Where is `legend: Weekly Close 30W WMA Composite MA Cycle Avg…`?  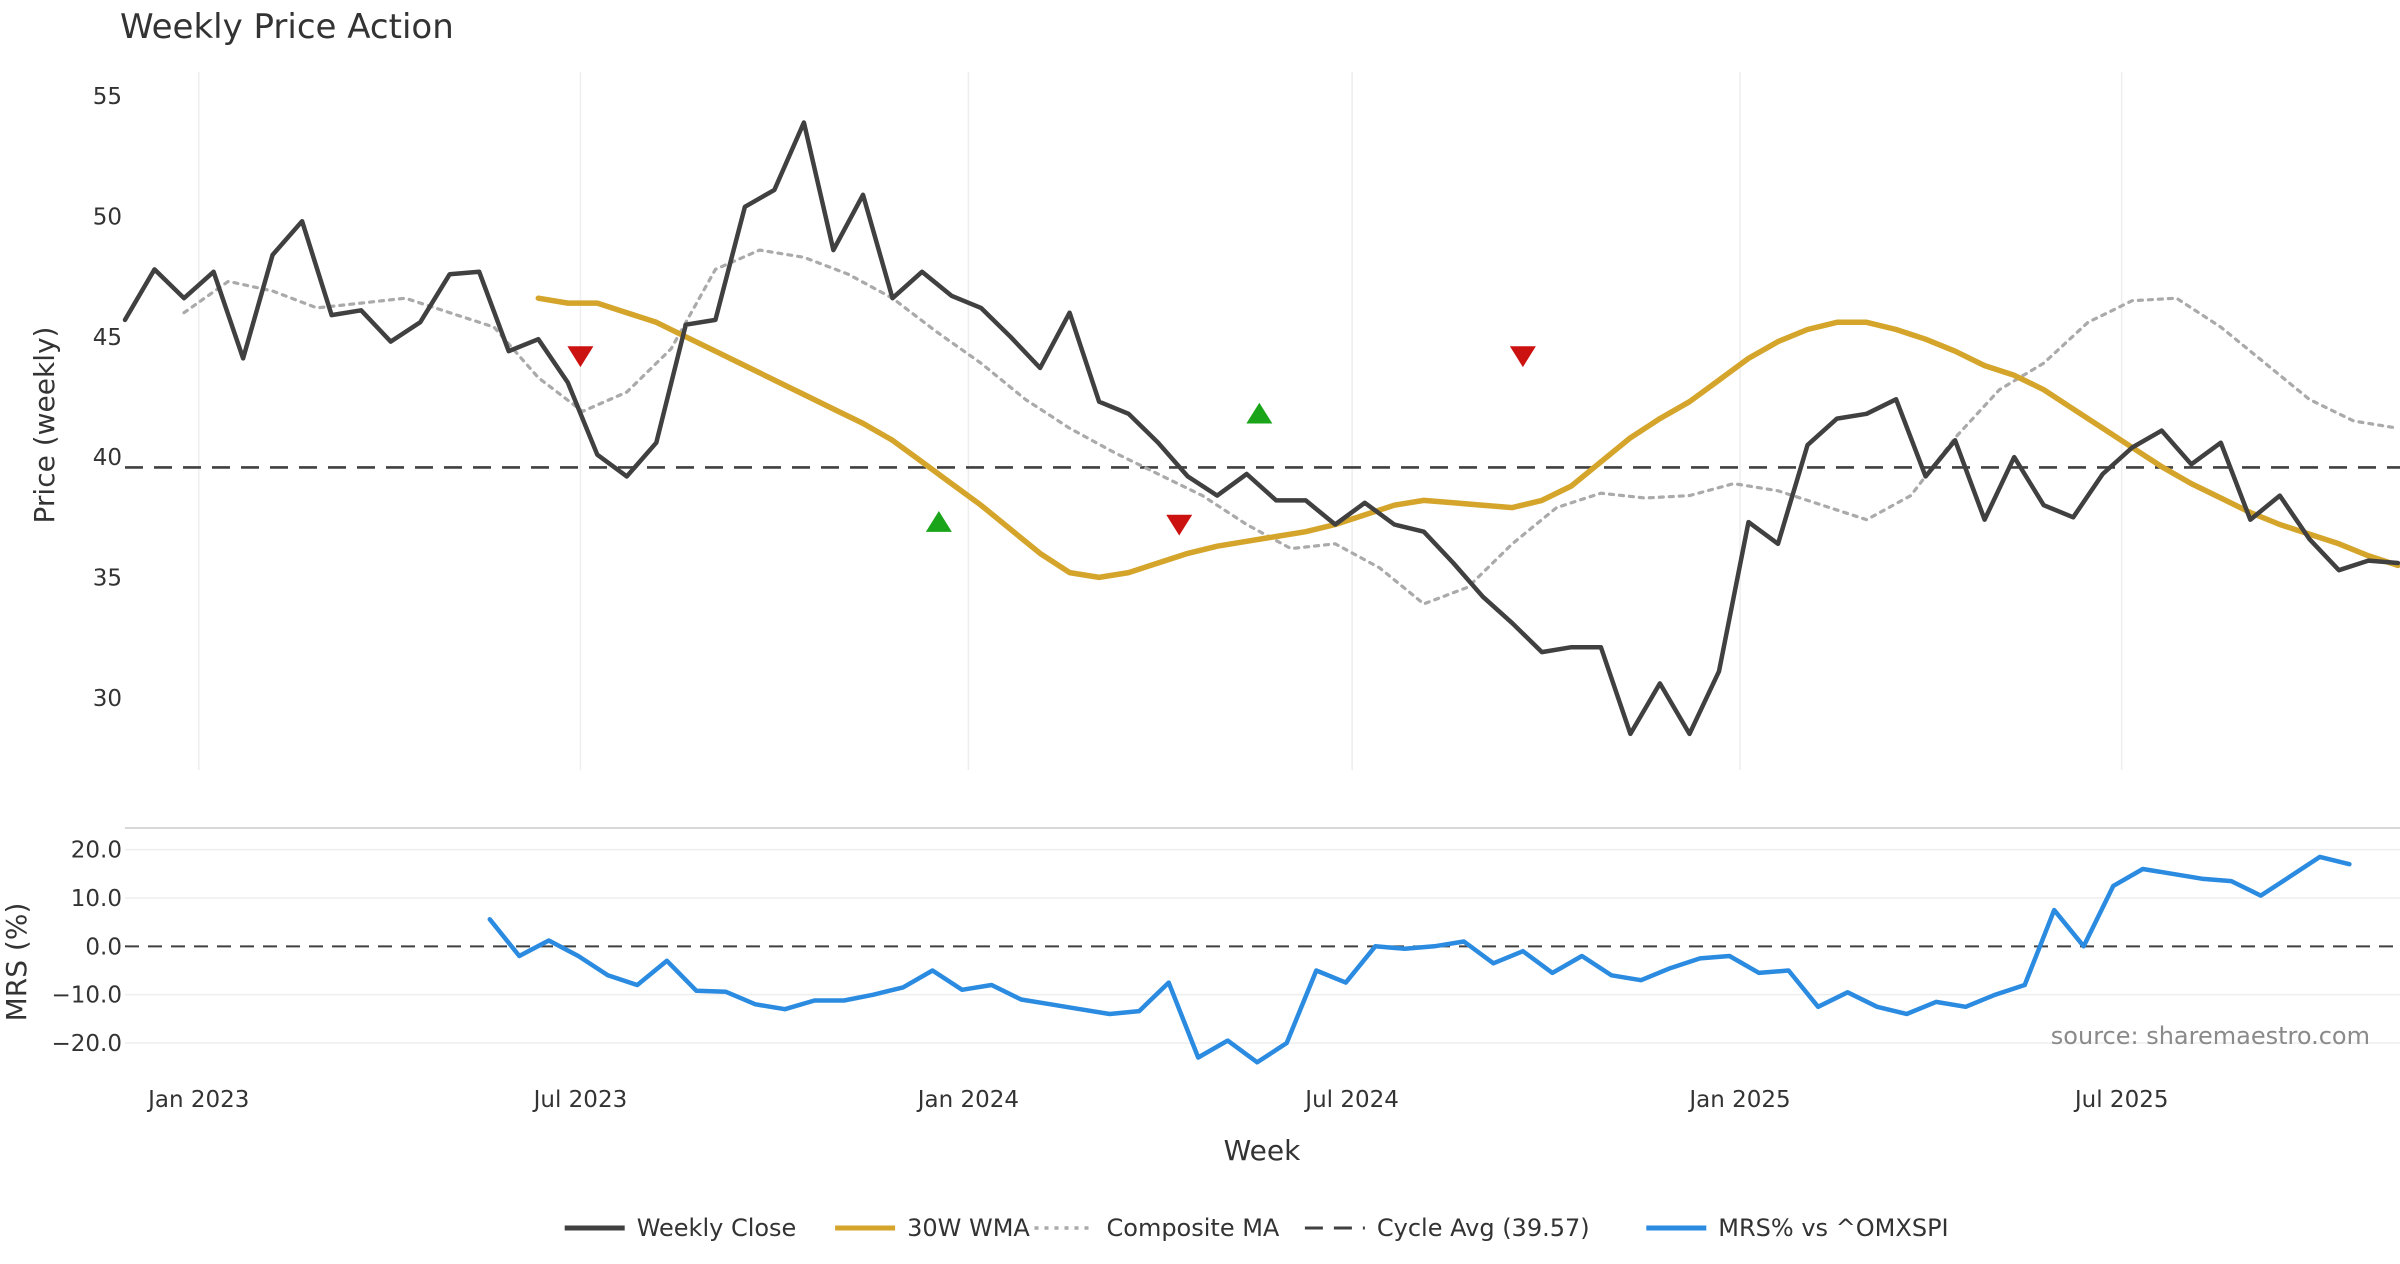
legend: Weekly Close 30W WMA Composite MA Cycle Avg… is located at coordinates (1256, 1228).